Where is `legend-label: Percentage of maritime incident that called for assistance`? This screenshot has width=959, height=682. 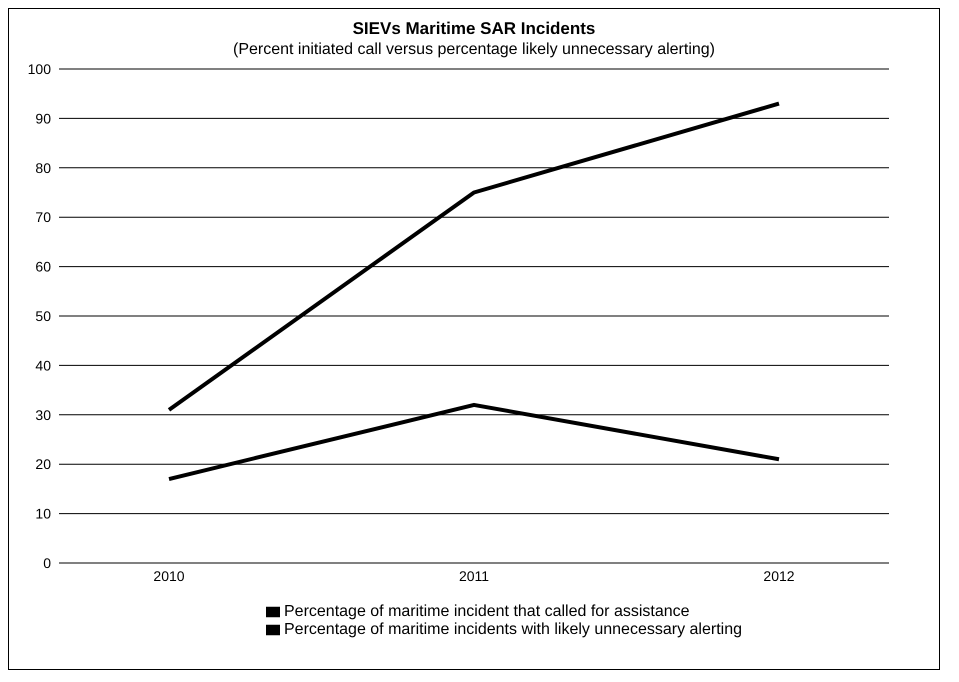
legend-label: Percentage of maritime incident that called for assistance is located at coordinates (487, 611).